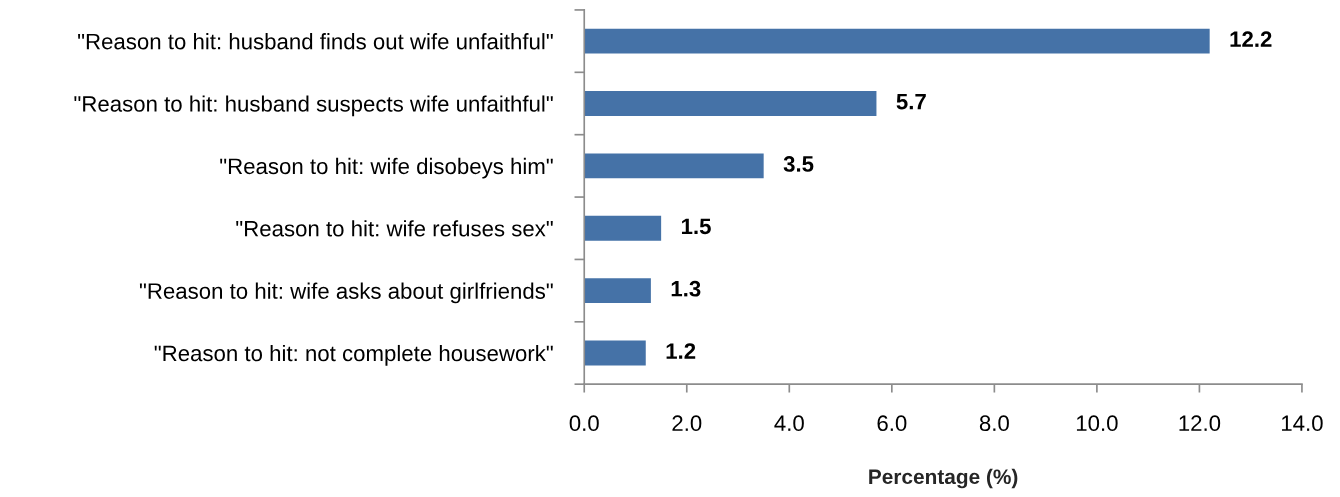  I want to click on x-axis-title: Percentage (%), so click(943, 478).